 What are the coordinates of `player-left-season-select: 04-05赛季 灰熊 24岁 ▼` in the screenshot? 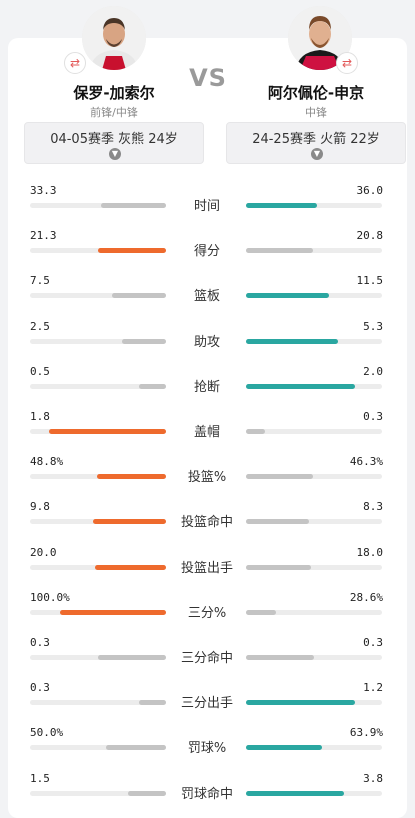 It's located at (114, 143).